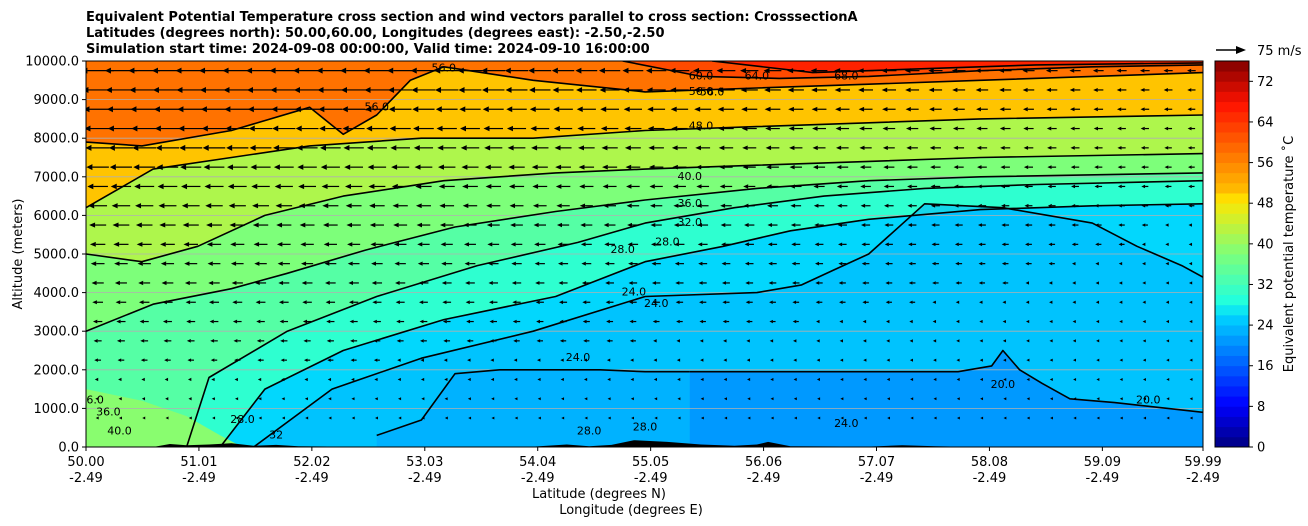 The image size is (1308, 526). Describe the element at coordinates (763, 462) in the screenshot. I see `x-tick-label-lat: 56.06` at that location.